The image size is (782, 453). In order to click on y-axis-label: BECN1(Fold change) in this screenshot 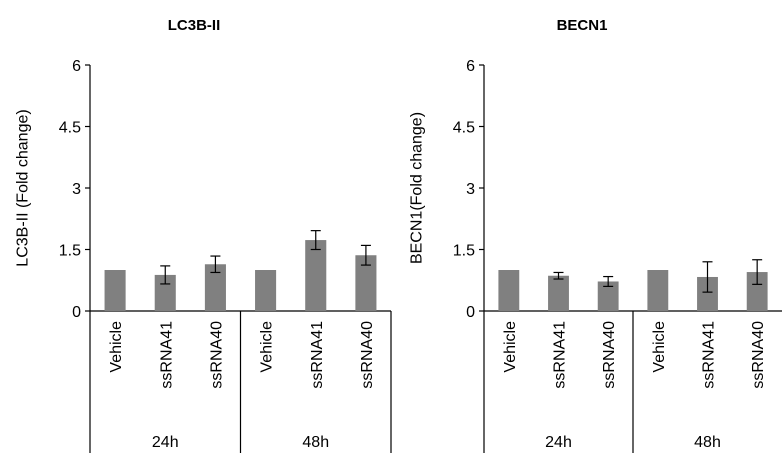, I will do `click(417, 188)`.